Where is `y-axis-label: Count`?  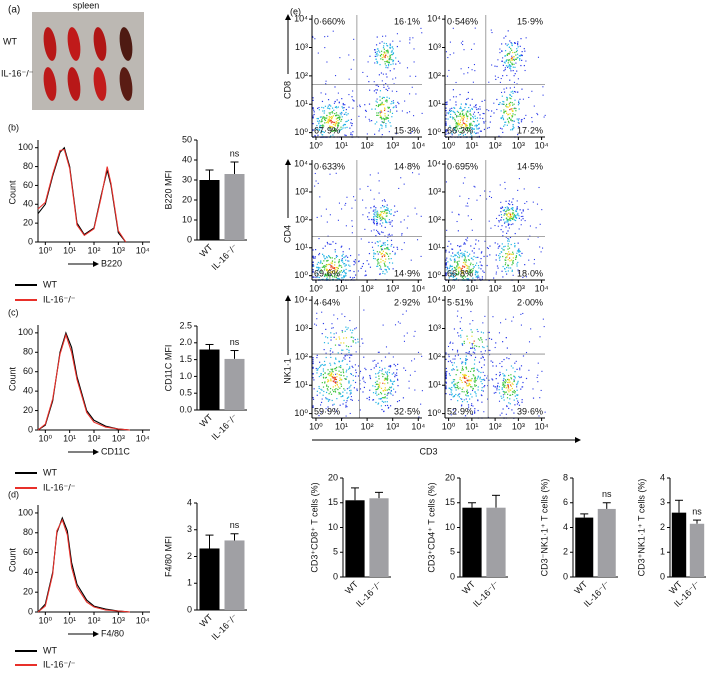 y-axis-label: Count is located at coordinates (12, 379).